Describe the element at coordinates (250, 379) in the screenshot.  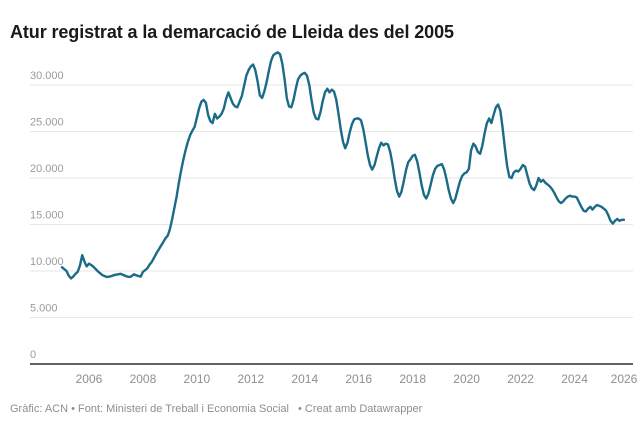
I see `x-axis-label: 2012` at that location.